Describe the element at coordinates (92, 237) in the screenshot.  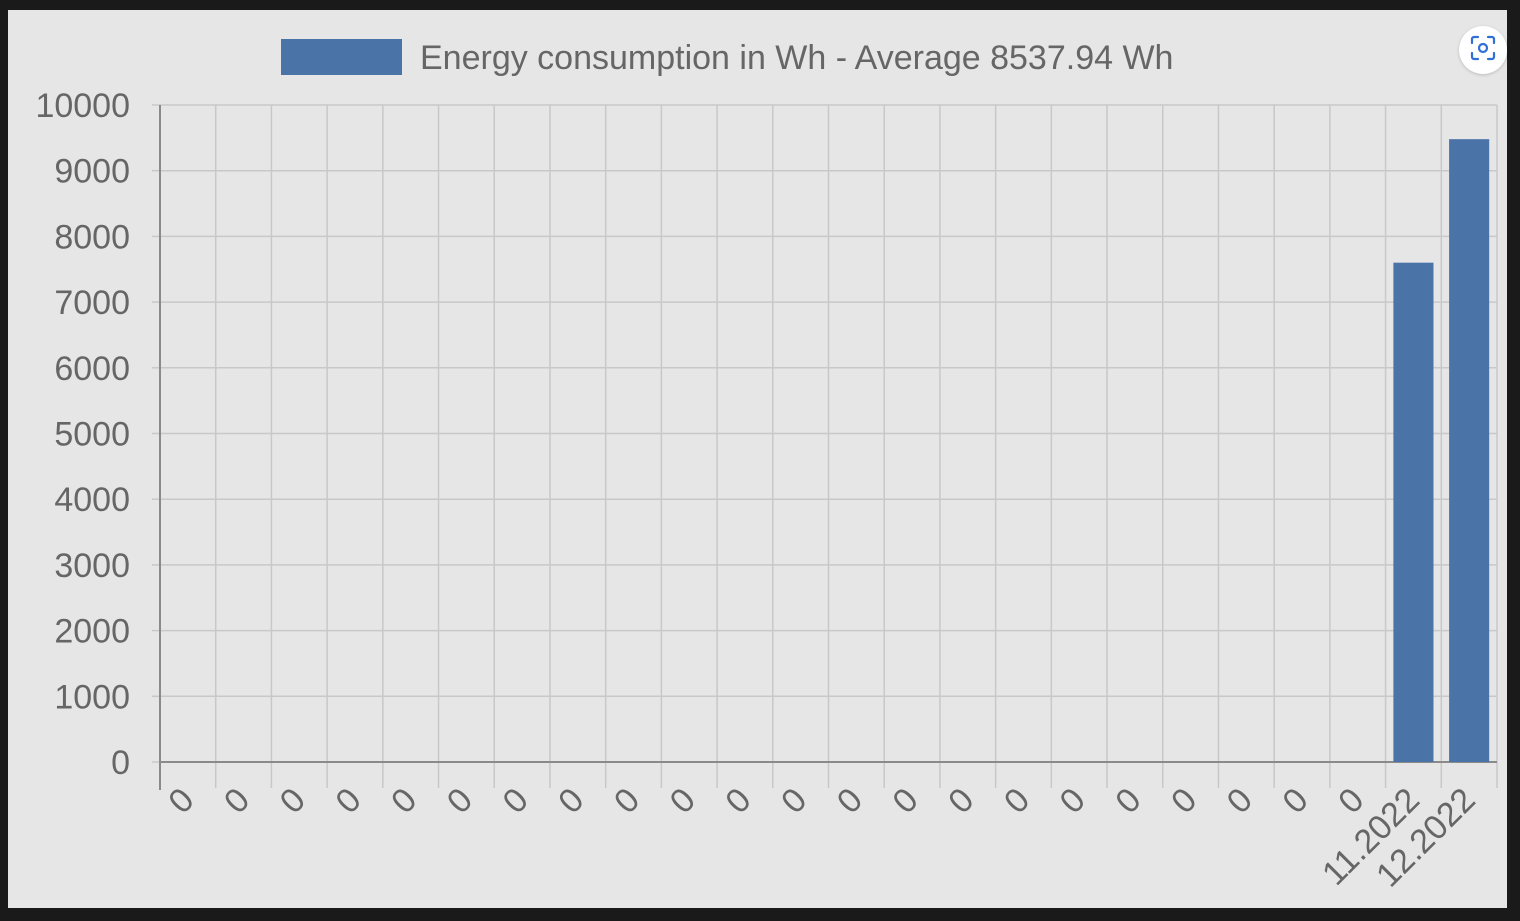
I see `y-tick-label: 8000` at that location.